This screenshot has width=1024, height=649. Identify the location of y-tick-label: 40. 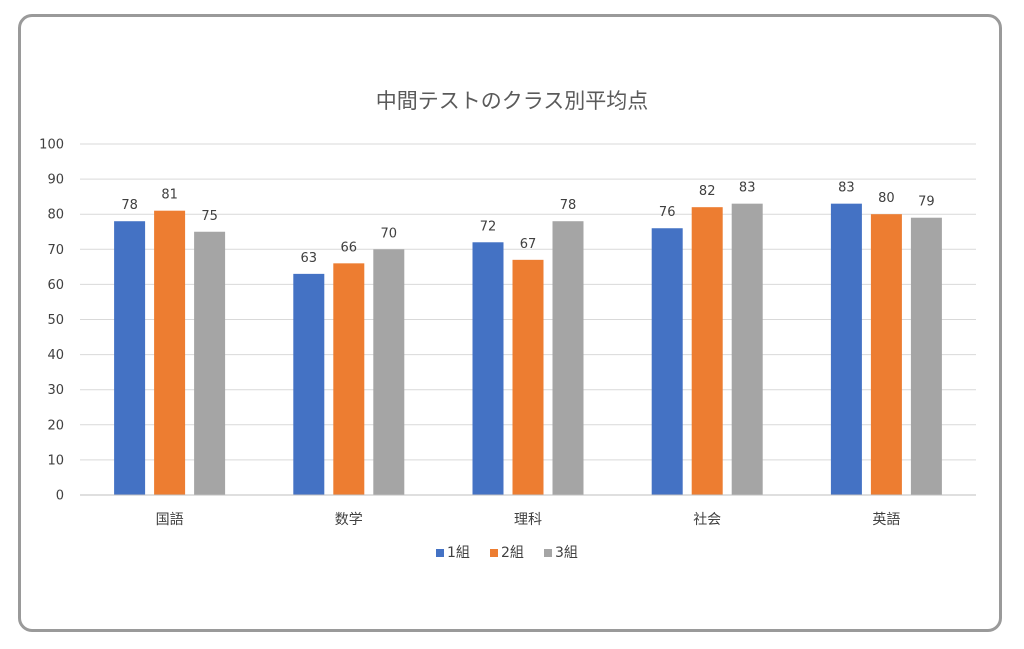
(55, 355).